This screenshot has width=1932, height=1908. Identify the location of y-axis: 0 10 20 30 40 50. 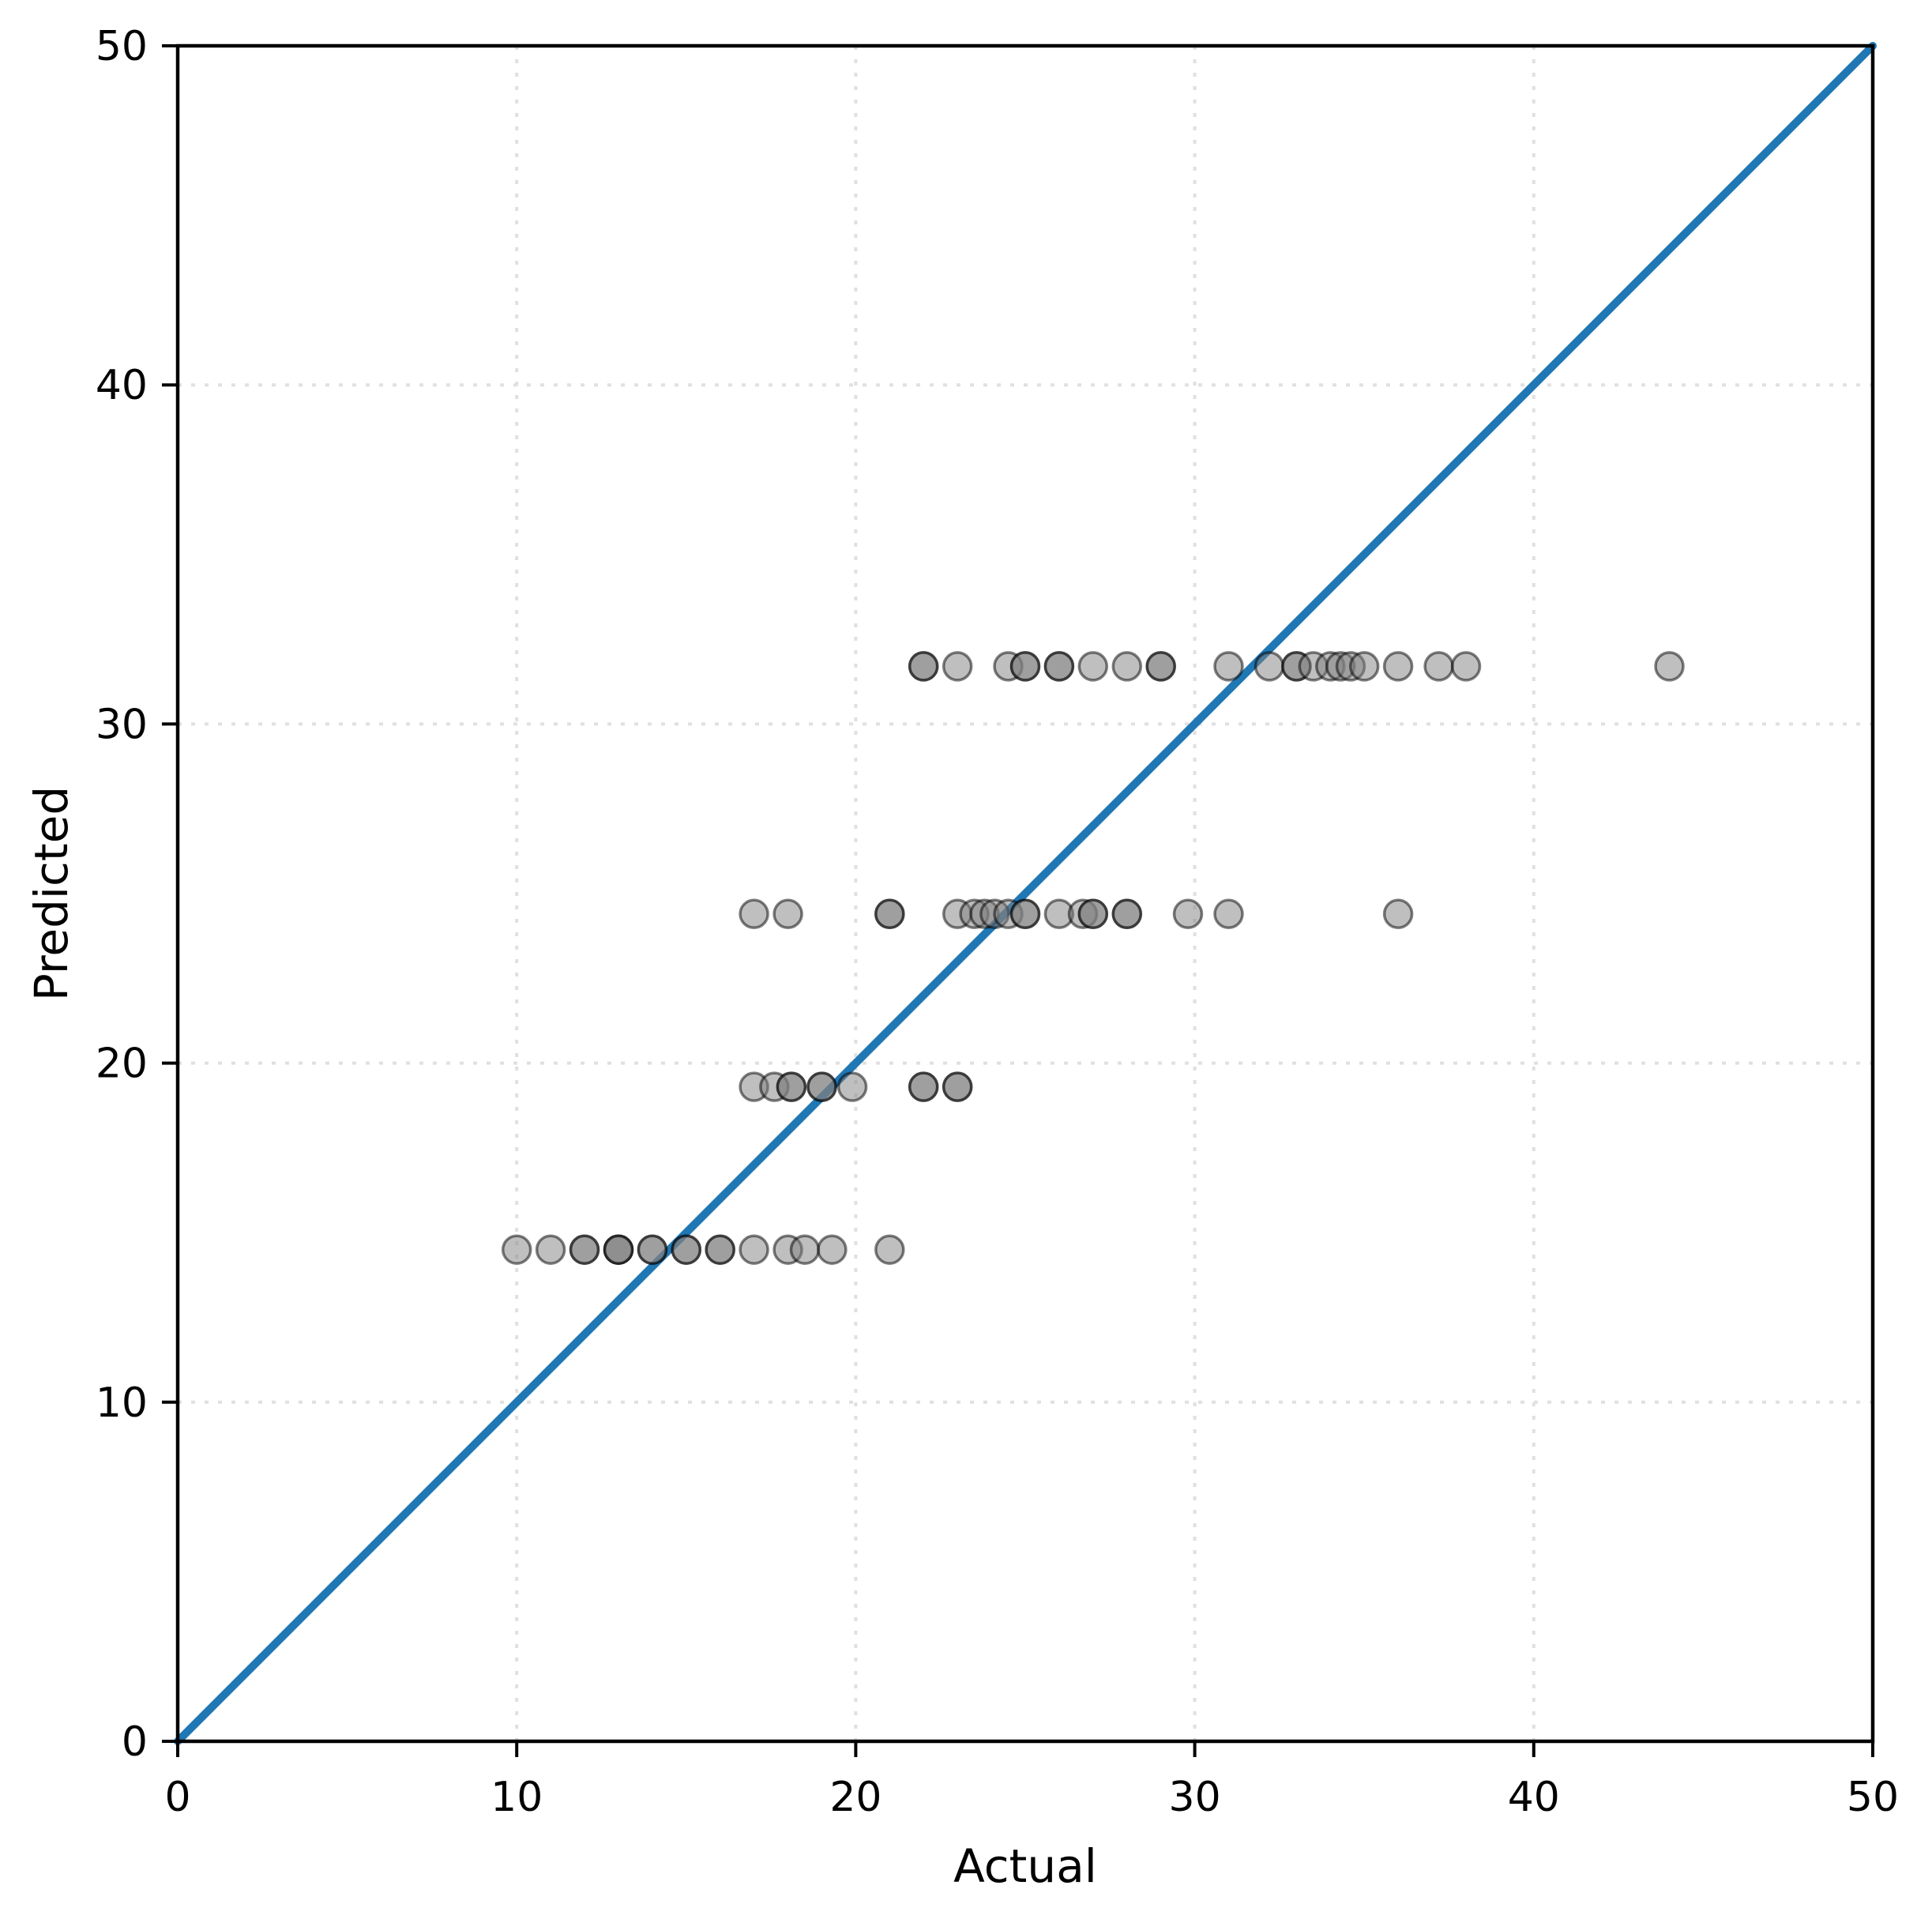
(137, 894).